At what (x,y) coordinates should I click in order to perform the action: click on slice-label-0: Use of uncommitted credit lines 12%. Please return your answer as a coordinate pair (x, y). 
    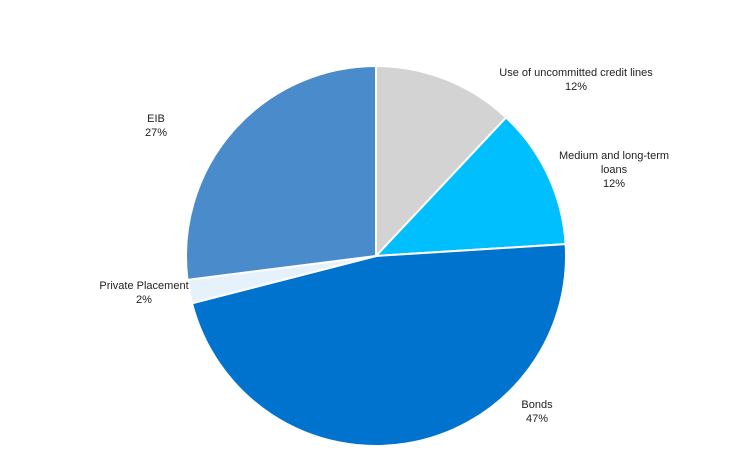
    Looking at the image, I should click on (576, 80).